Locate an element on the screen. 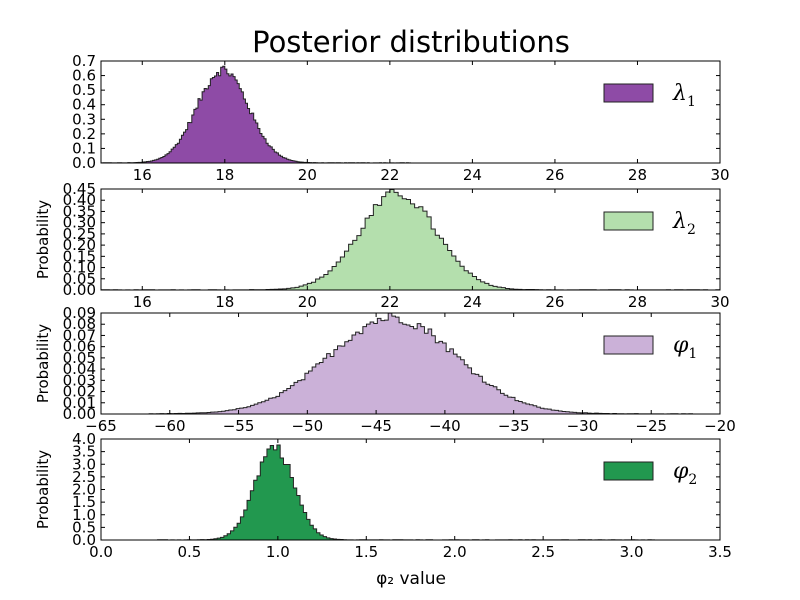 The image size is (800, 600). y-tick-label: 4.0 is located at coordinates (84, 439).